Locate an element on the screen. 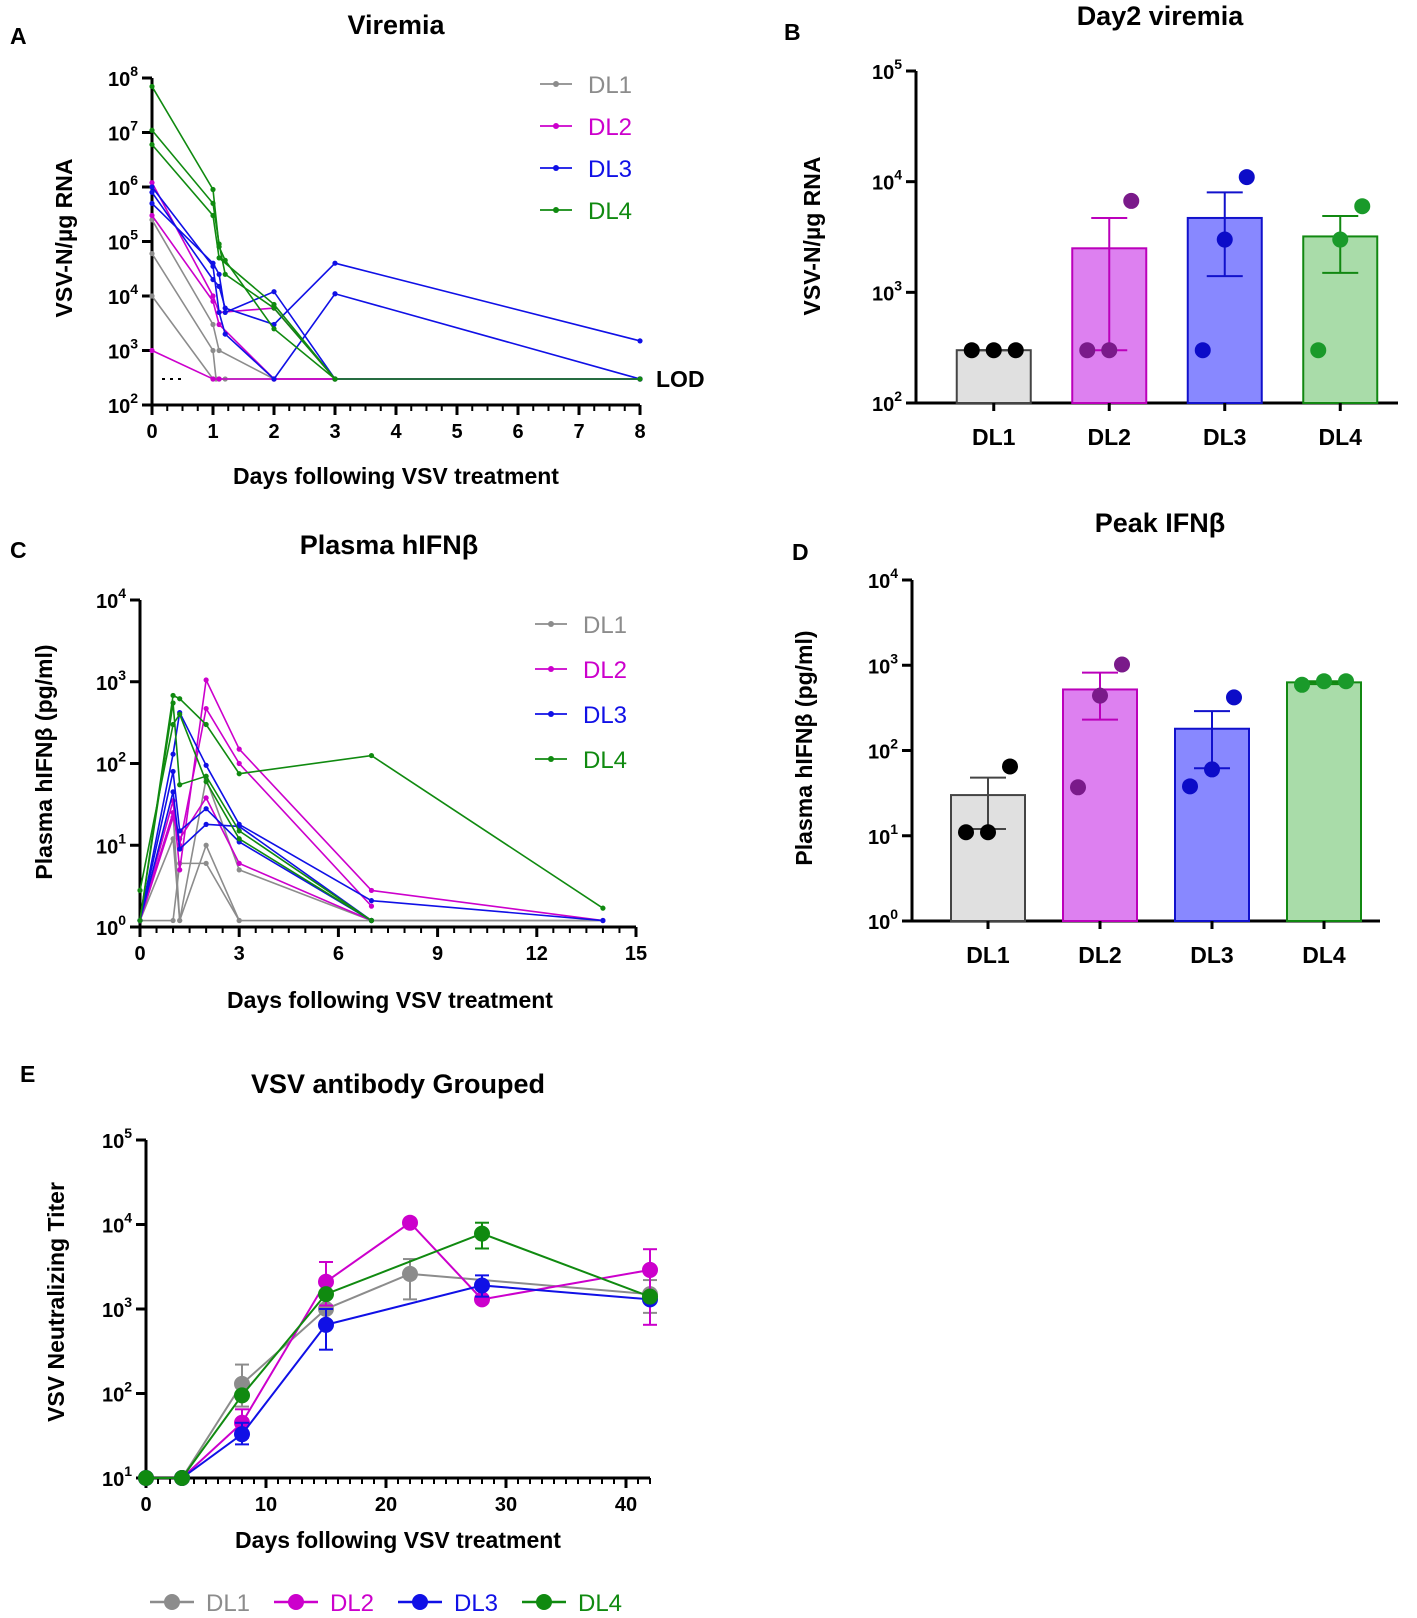  x-tick-label-B: DL1 is located at coordinates (994, 437).